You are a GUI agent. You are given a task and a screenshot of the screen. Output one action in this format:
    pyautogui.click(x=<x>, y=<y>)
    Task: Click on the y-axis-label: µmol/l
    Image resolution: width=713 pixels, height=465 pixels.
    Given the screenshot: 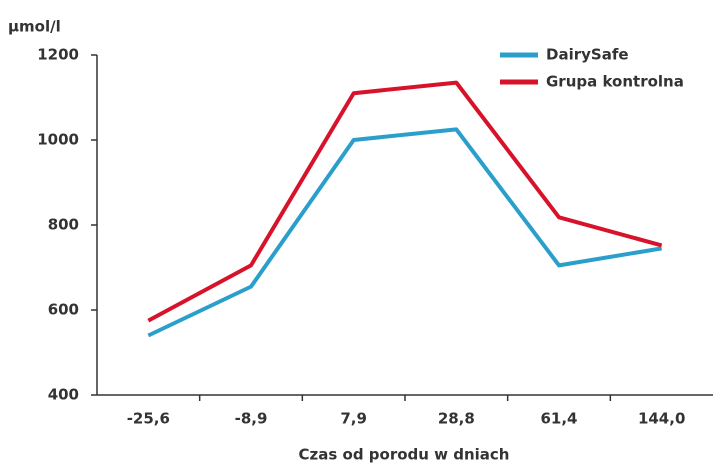 What is the action you would take?
    pyautogui.click(x=34, y=27)
    